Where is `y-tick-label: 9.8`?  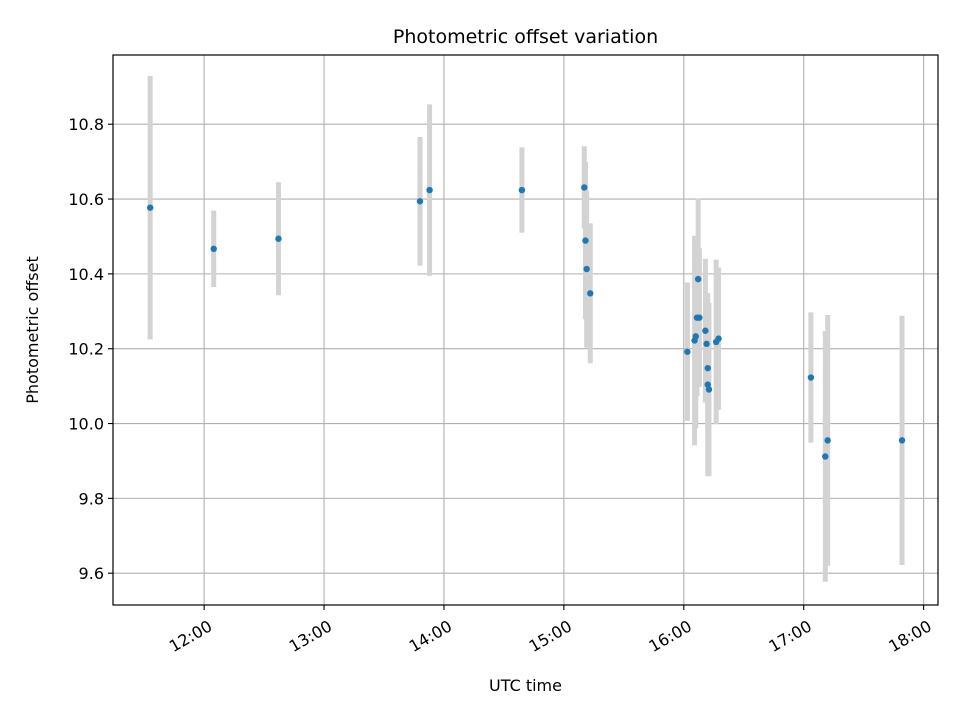 y-tick-label: 9.8 is located at coordinates (91, 498).